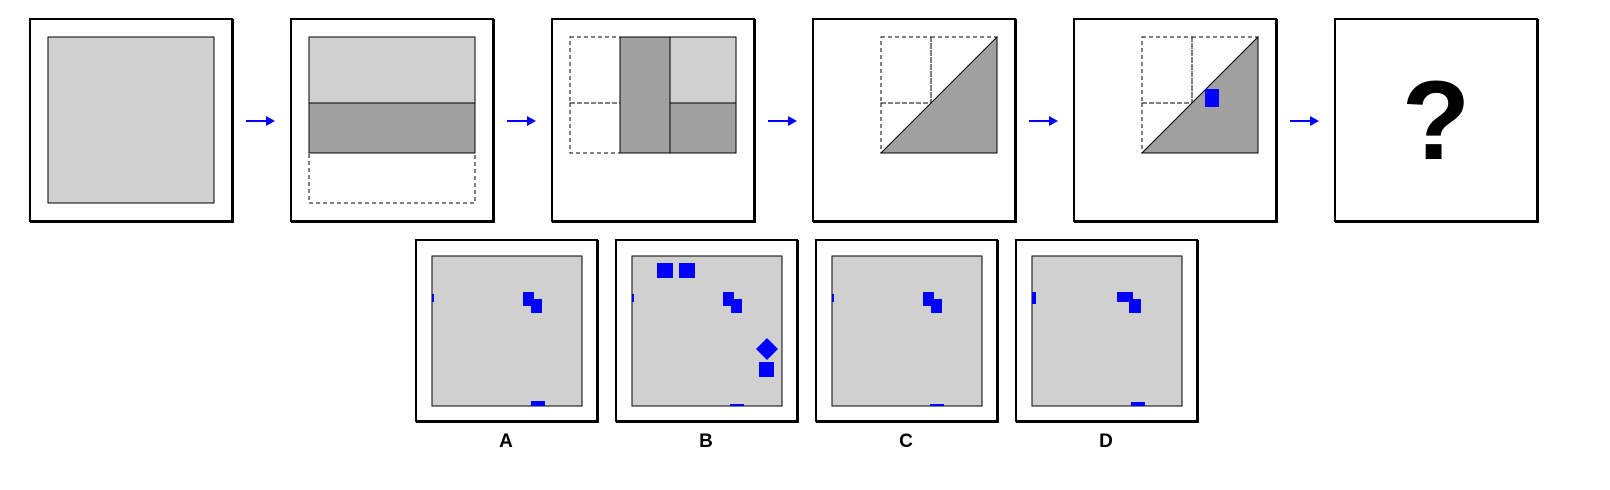 This screenshot has height=490, width=1610. I want to click on full-gray-square, so click(131, 120).